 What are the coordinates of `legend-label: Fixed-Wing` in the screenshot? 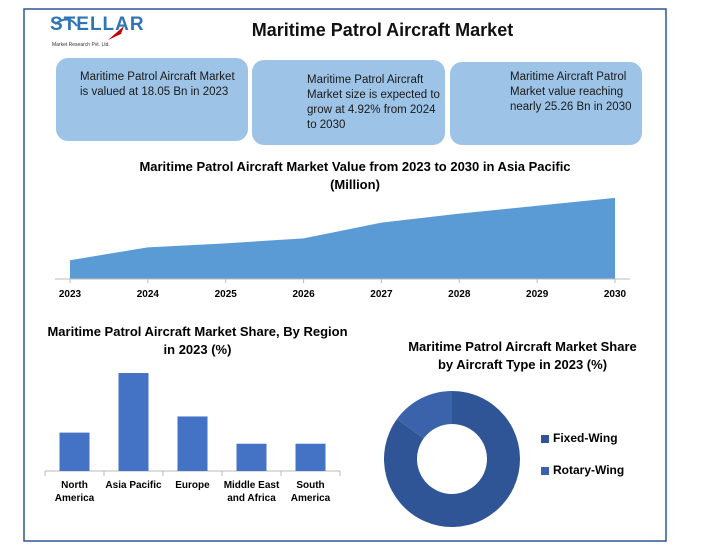 It's located at (585, 438).